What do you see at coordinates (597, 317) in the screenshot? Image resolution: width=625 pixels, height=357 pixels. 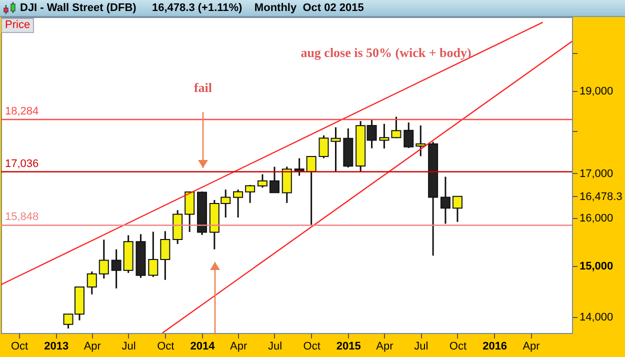 I see `y-tick-label: 14,000` at bounding box center [597, 317].